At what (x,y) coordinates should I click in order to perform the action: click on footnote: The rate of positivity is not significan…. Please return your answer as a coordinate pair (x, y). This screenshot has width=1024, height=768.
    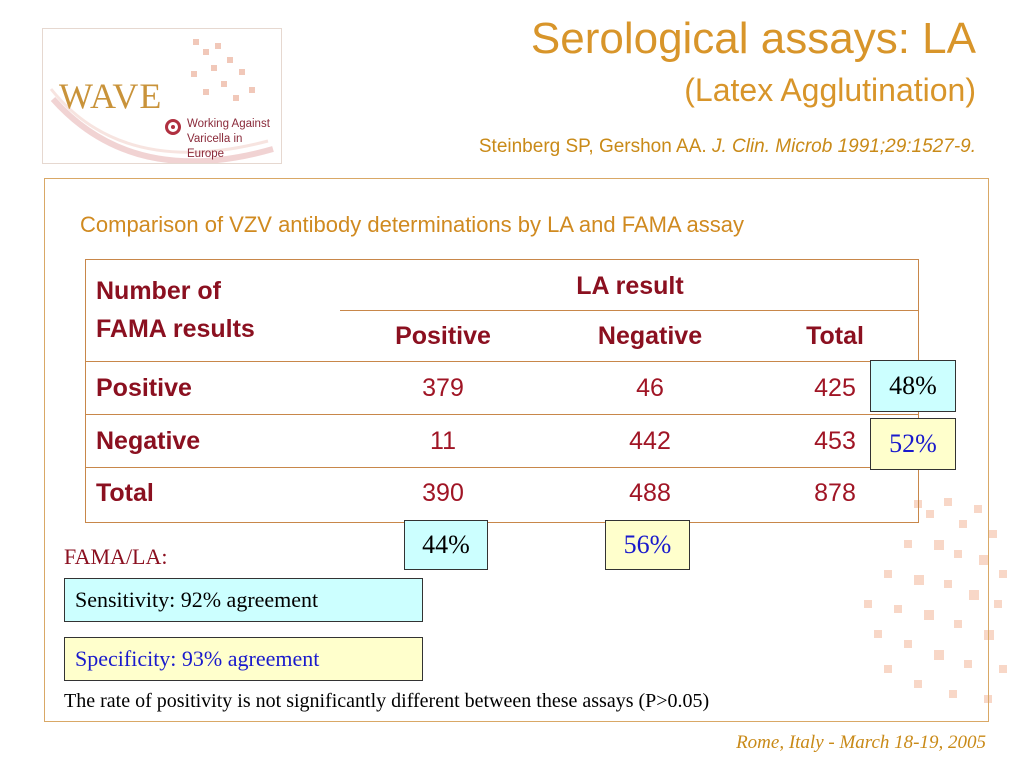
    Looking at the image, I should click on (387, 701).